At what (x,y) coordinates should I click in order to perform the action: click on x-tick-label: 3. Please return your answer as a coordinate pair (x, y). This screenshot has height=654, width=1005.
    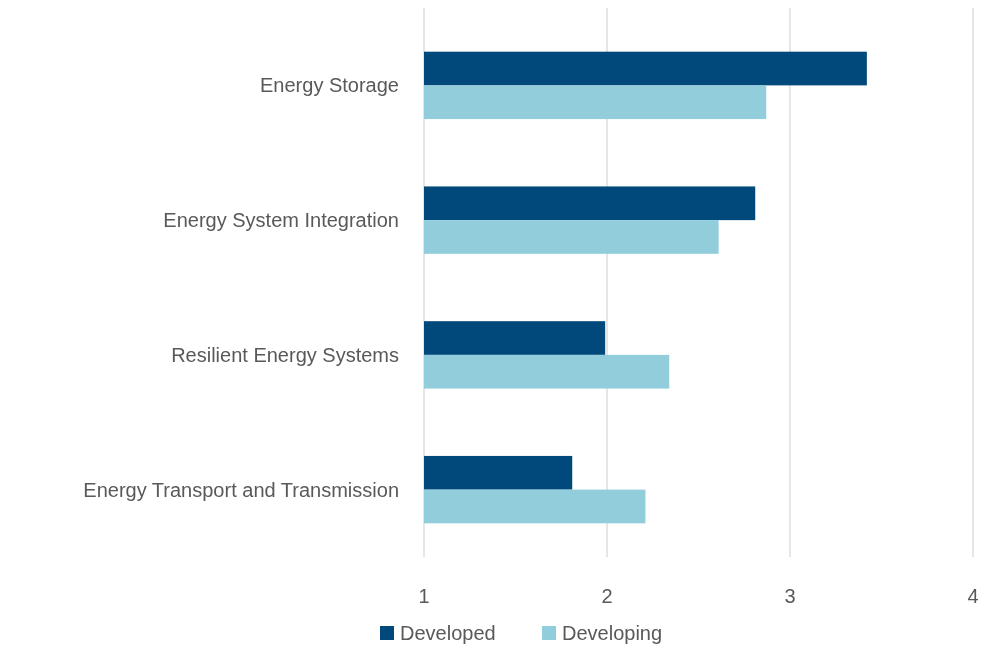
    Looking at the image, I should click on (790, 596).